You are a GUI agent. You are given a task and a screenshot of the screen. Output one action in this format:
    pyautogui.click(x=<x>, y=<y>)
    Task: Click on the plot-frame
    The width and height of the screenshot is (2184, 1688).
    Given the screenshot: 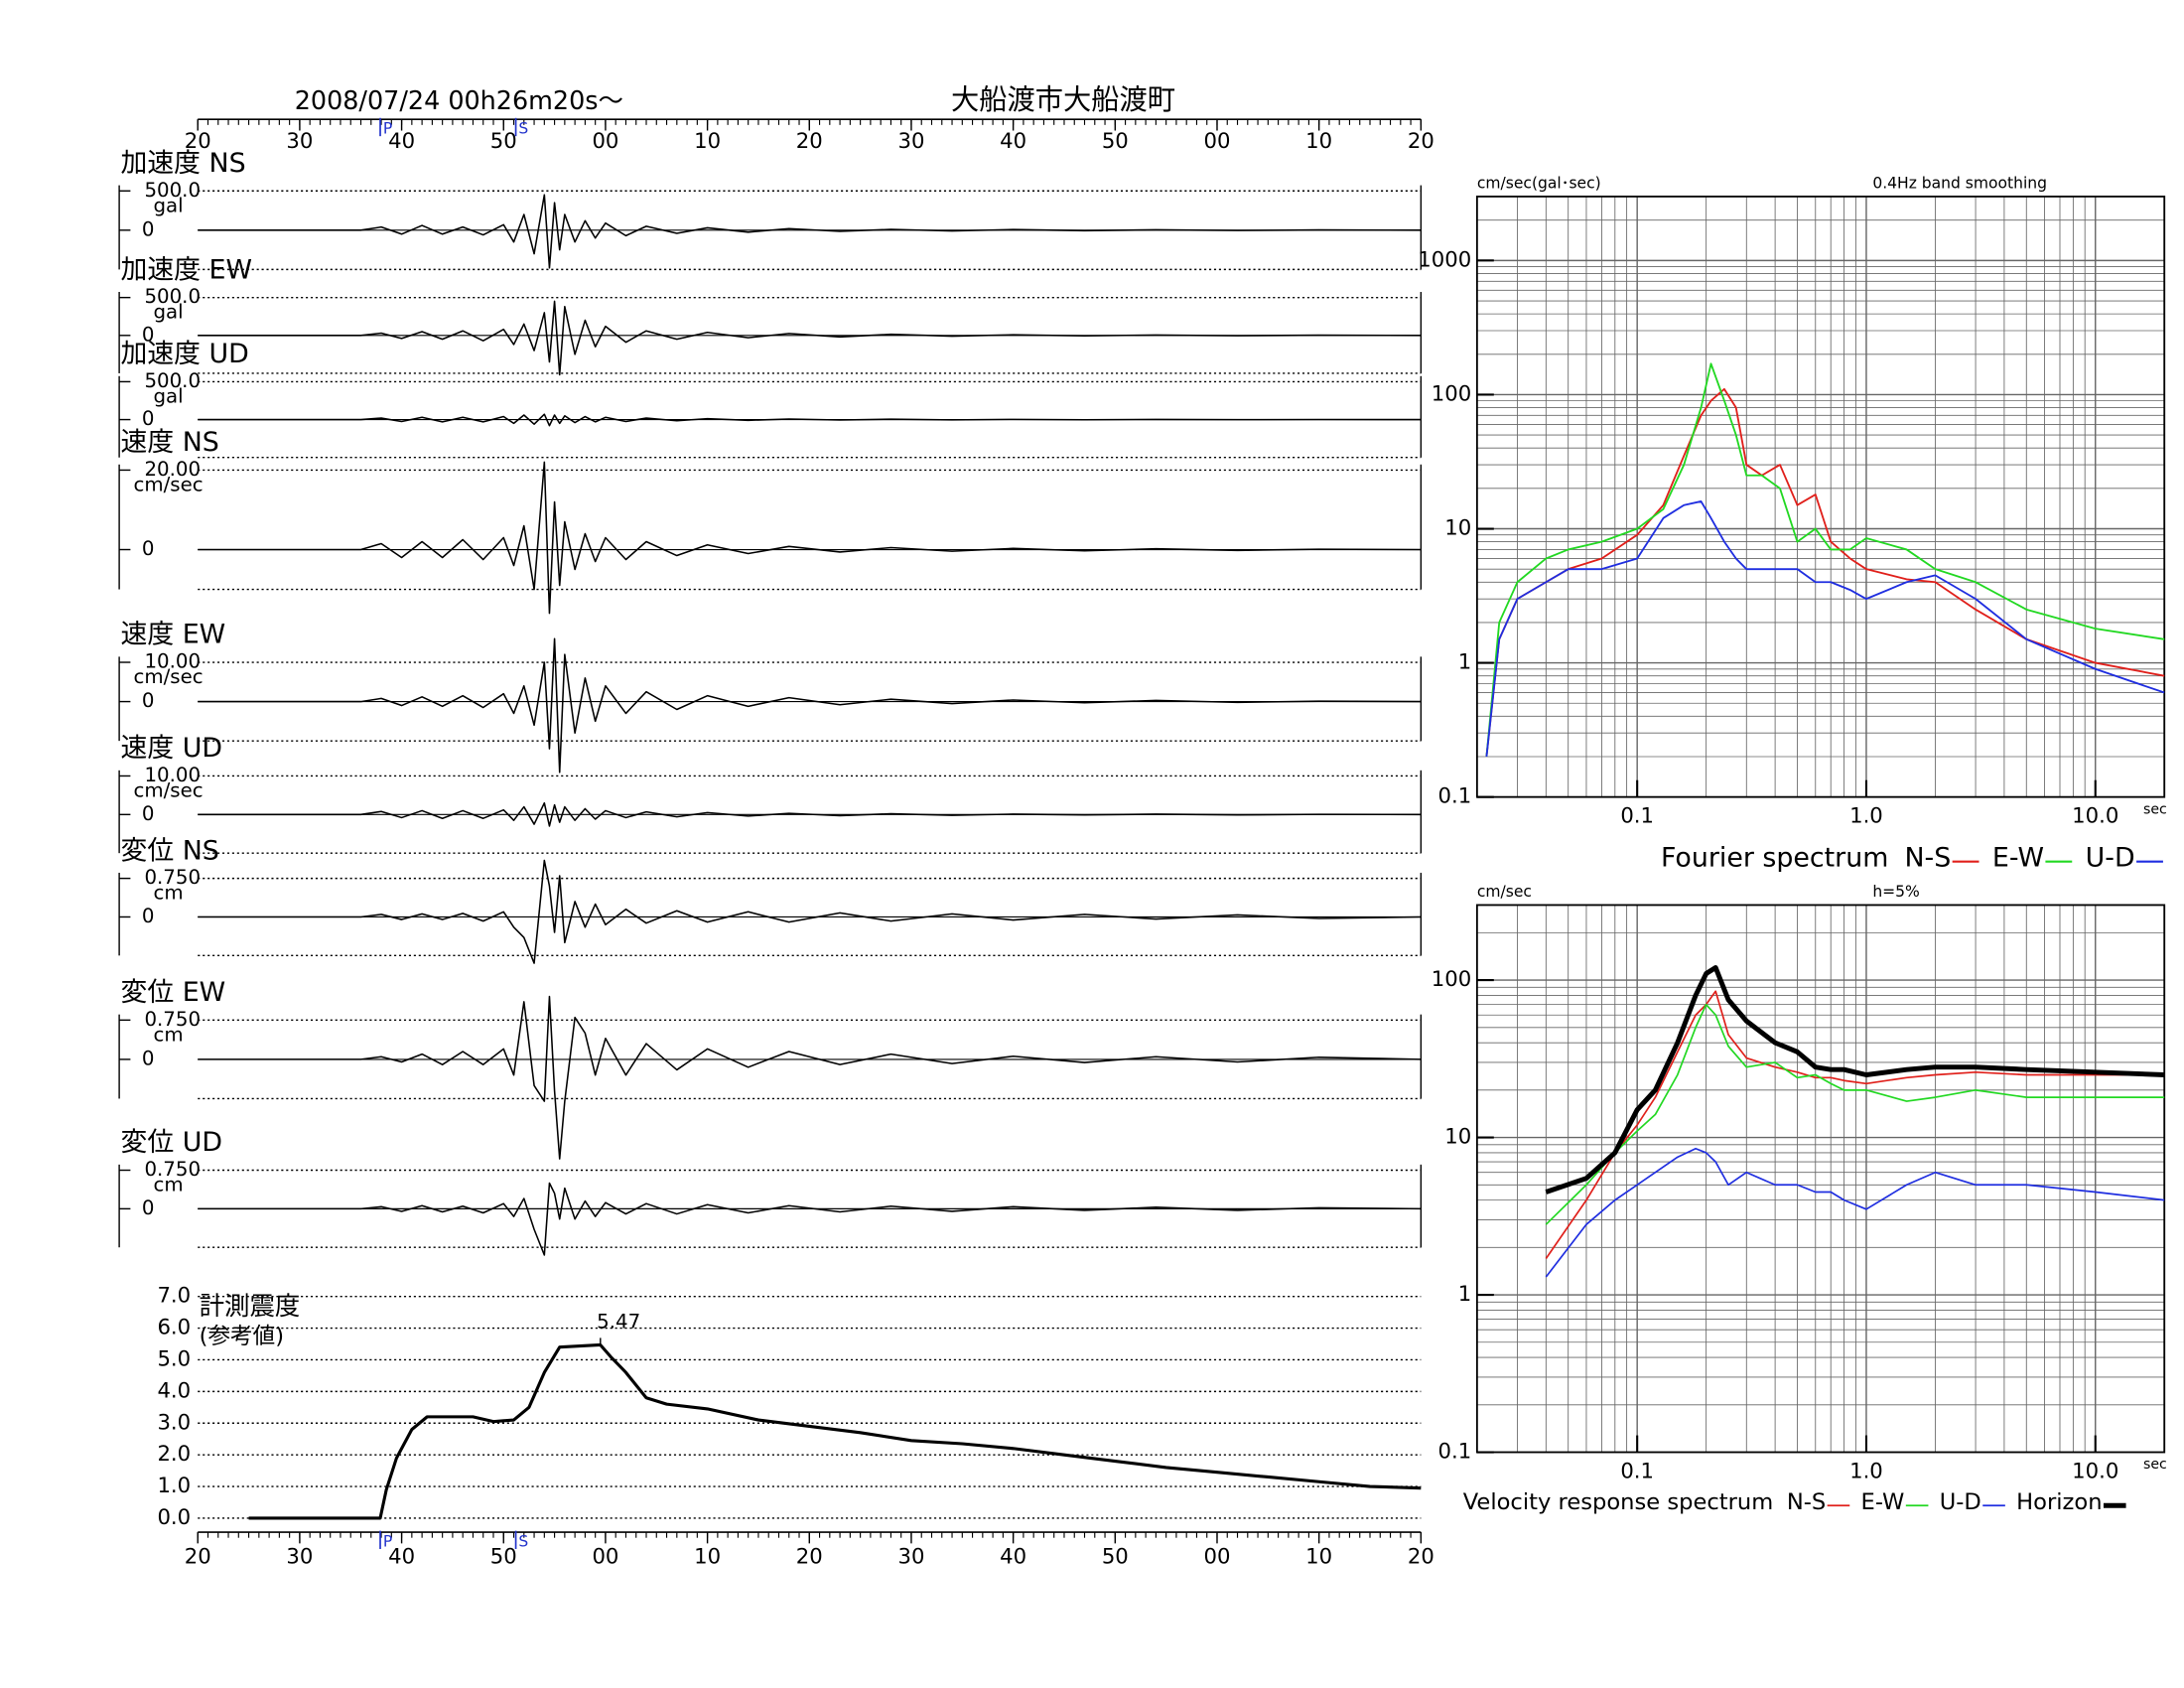 What is the action you would take?
    pyautogui.click(x=1820, y=1179)
    